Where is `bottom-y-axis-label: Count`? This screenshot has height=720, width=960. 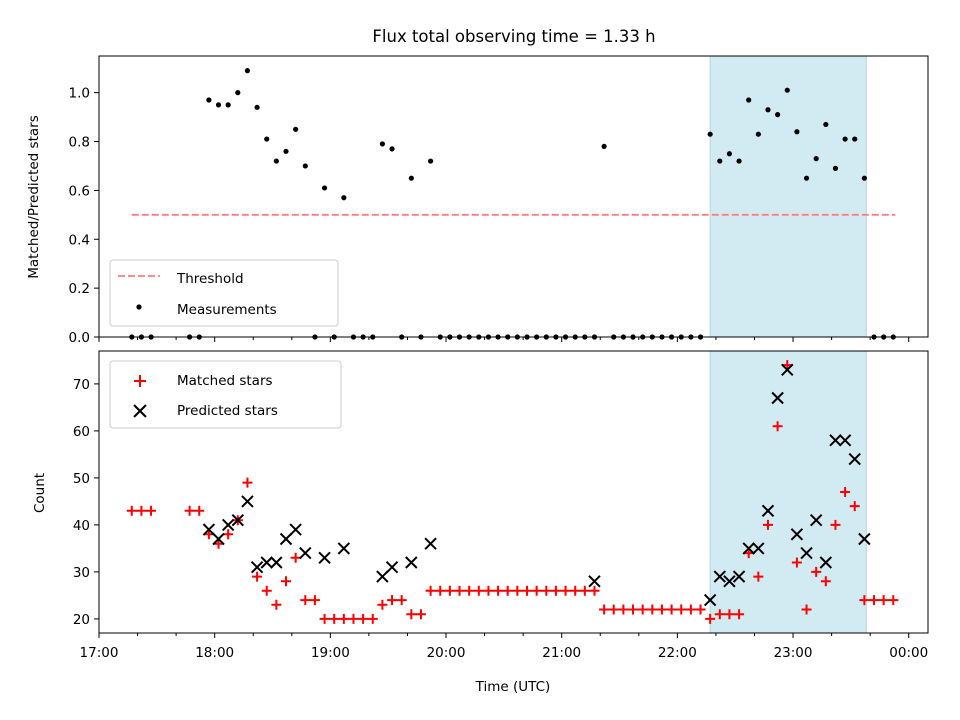
bottom-y-axis-label: Count is located at coordinates (40, 493).